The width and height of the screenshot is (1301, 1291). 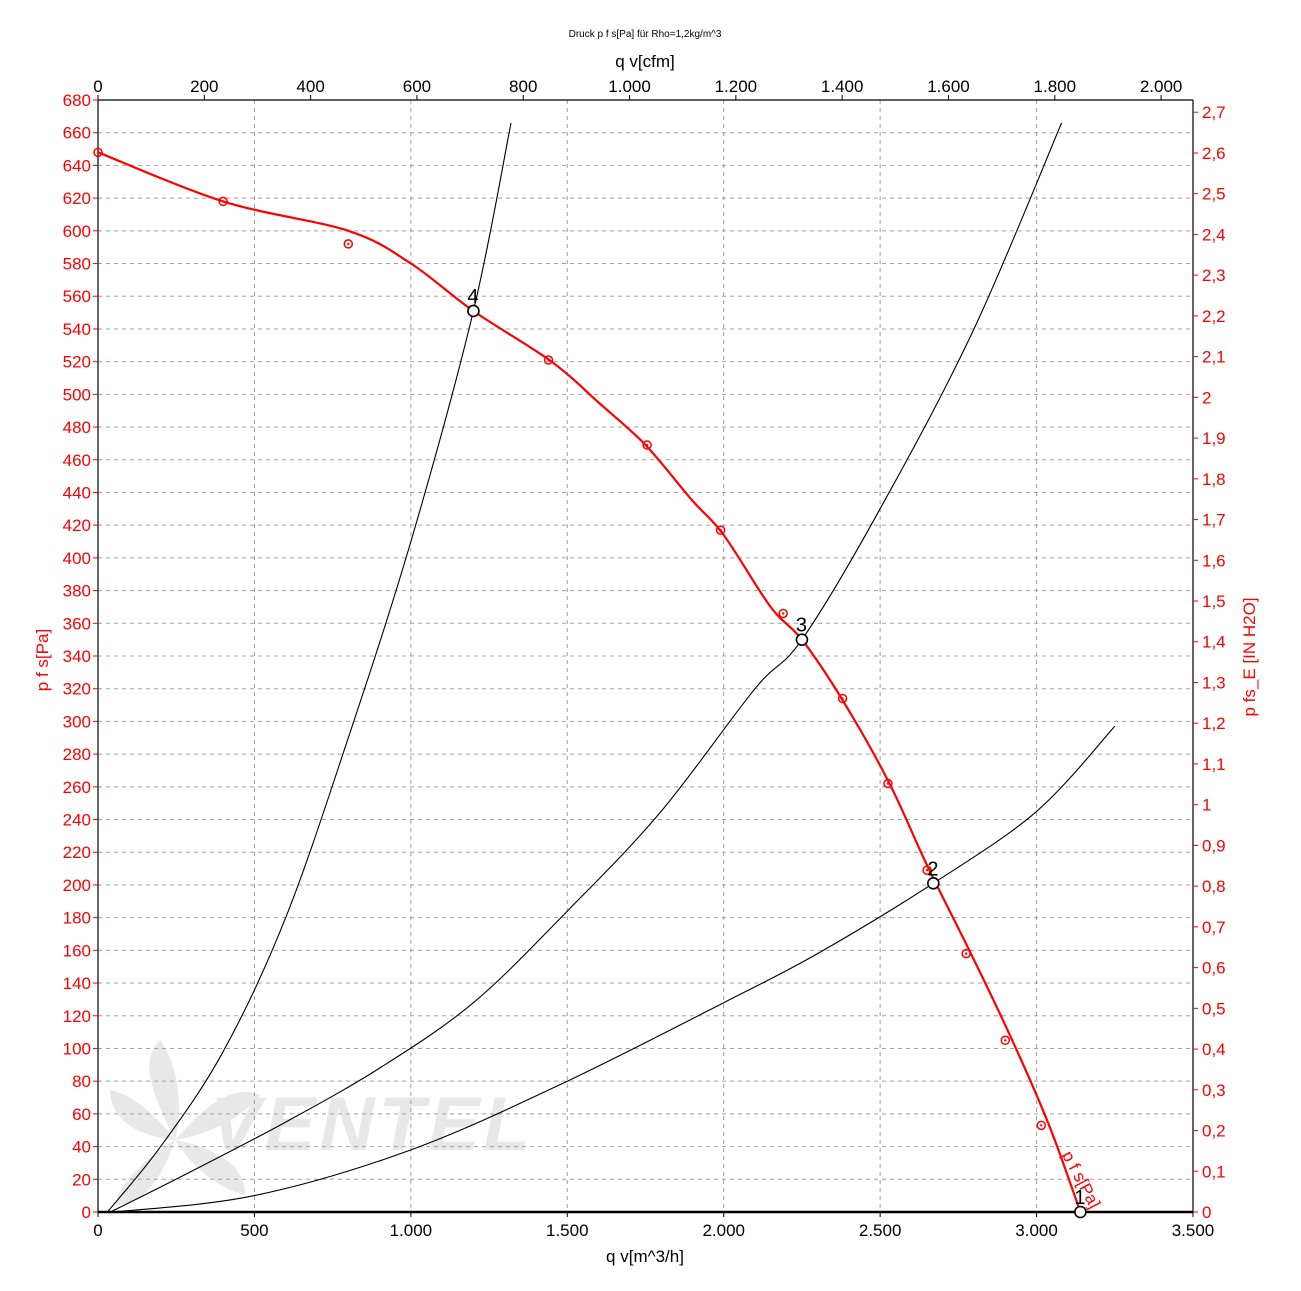 What do you see at coordinates (1214, 845) in the screenshot?
I see `y2-tick-label: 0,9` at bounding box center [1214, 845].